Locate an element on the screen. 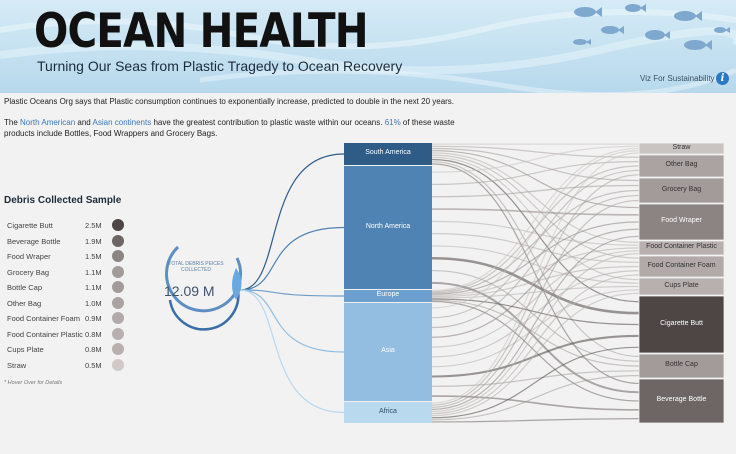 This screenshot has width=736, height=454. debris-type-label: Beverage Bottle is located at coordinates (681, 399).